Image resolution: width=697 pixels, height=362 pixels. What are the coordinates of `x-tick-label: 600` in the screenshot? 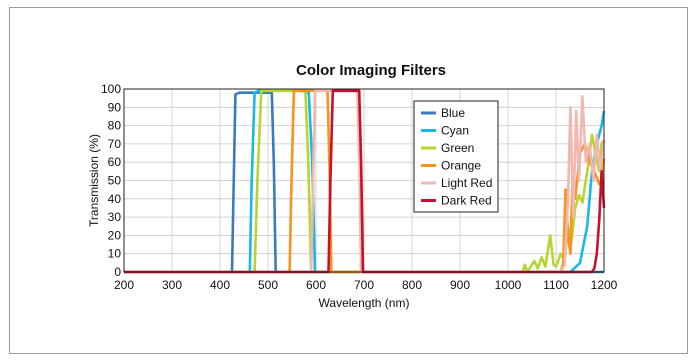 It's located at (316, 285).